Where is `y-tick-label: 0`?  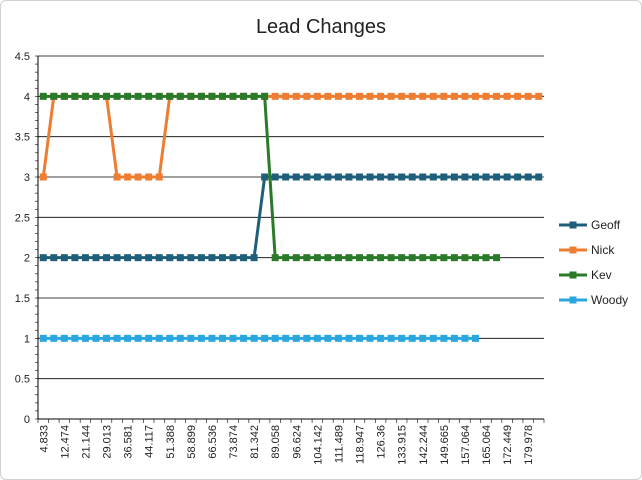 y-tick-label: 0 is located at coordinates (27, 420).